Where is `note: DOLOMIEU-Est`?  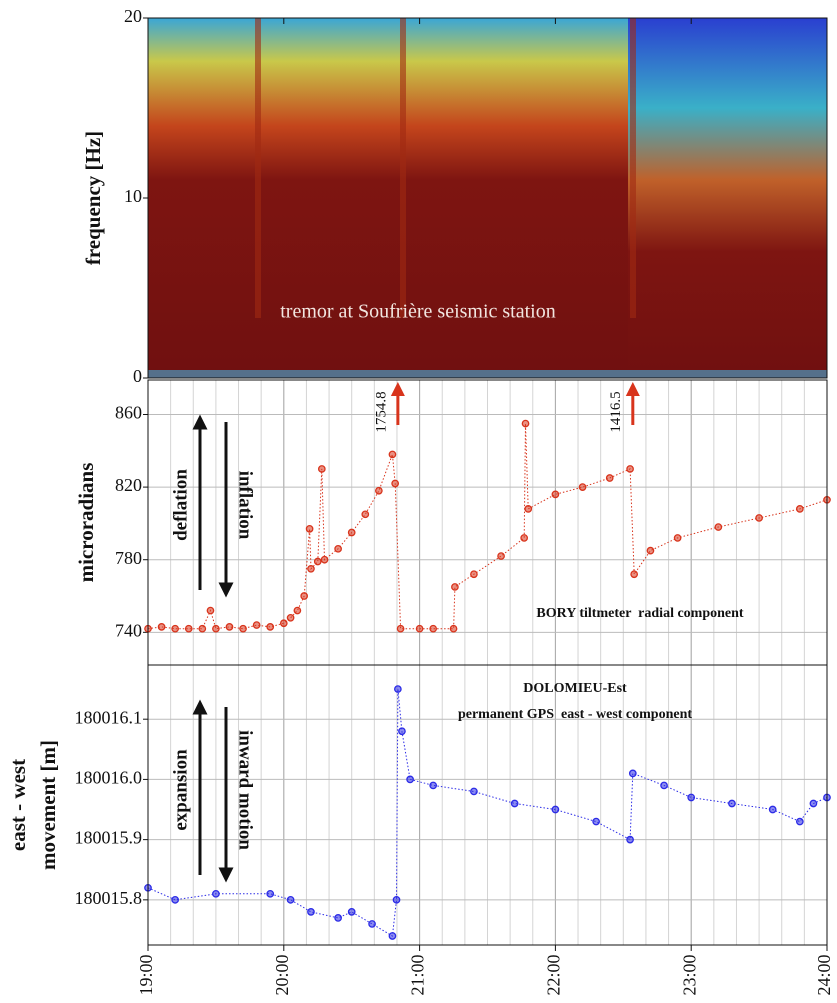 note: DOLOMIEU-Est is located at coordinates (575, 688).